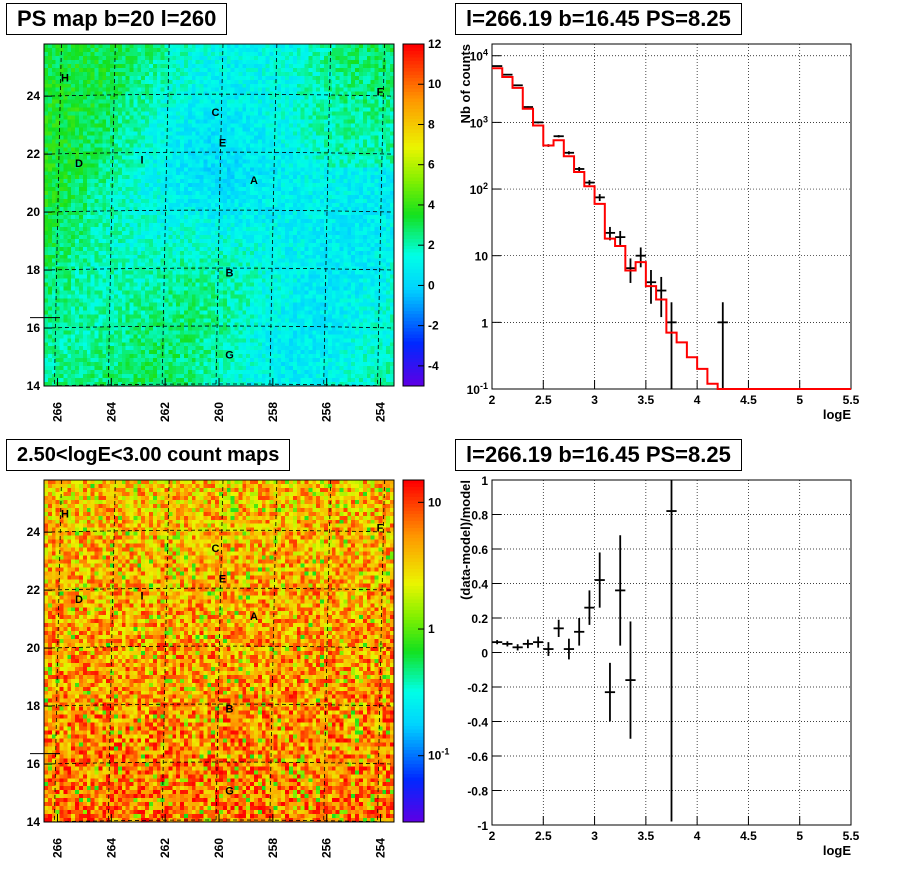  What do you see at coordinates (273, 848) in the screenshot?
I see `count-map-x-tick-label: 258` at bounding box center [273, 848].